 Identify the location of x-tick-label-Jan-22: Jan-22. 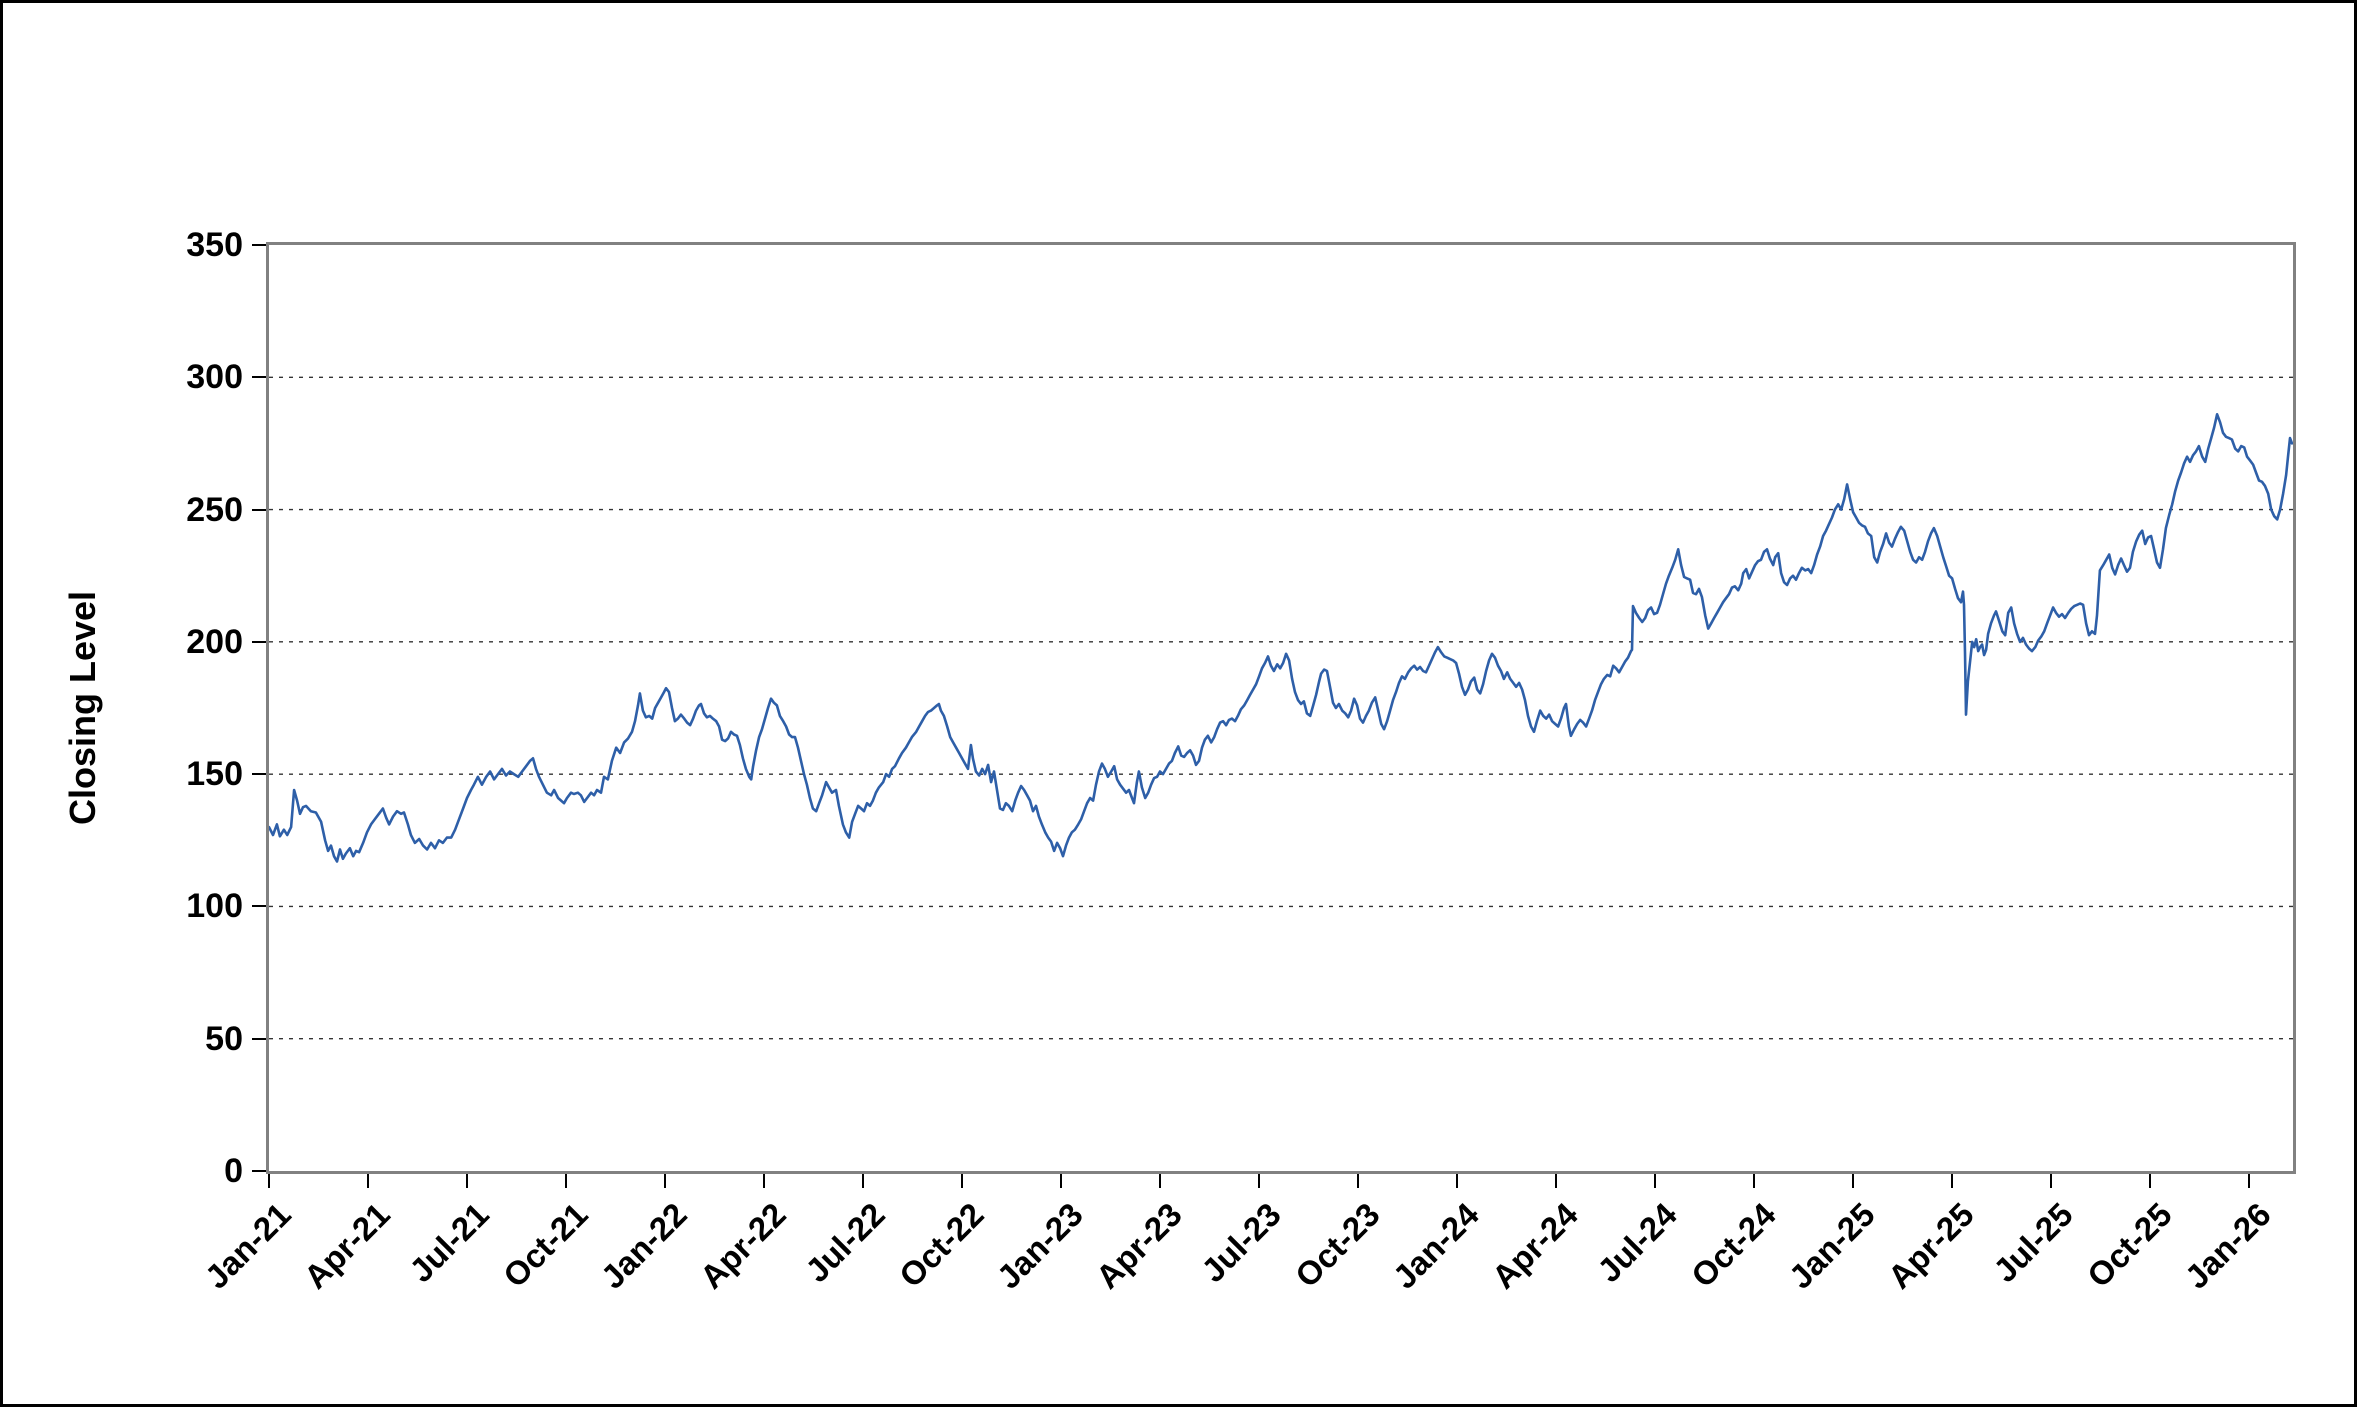
(643, 1245).